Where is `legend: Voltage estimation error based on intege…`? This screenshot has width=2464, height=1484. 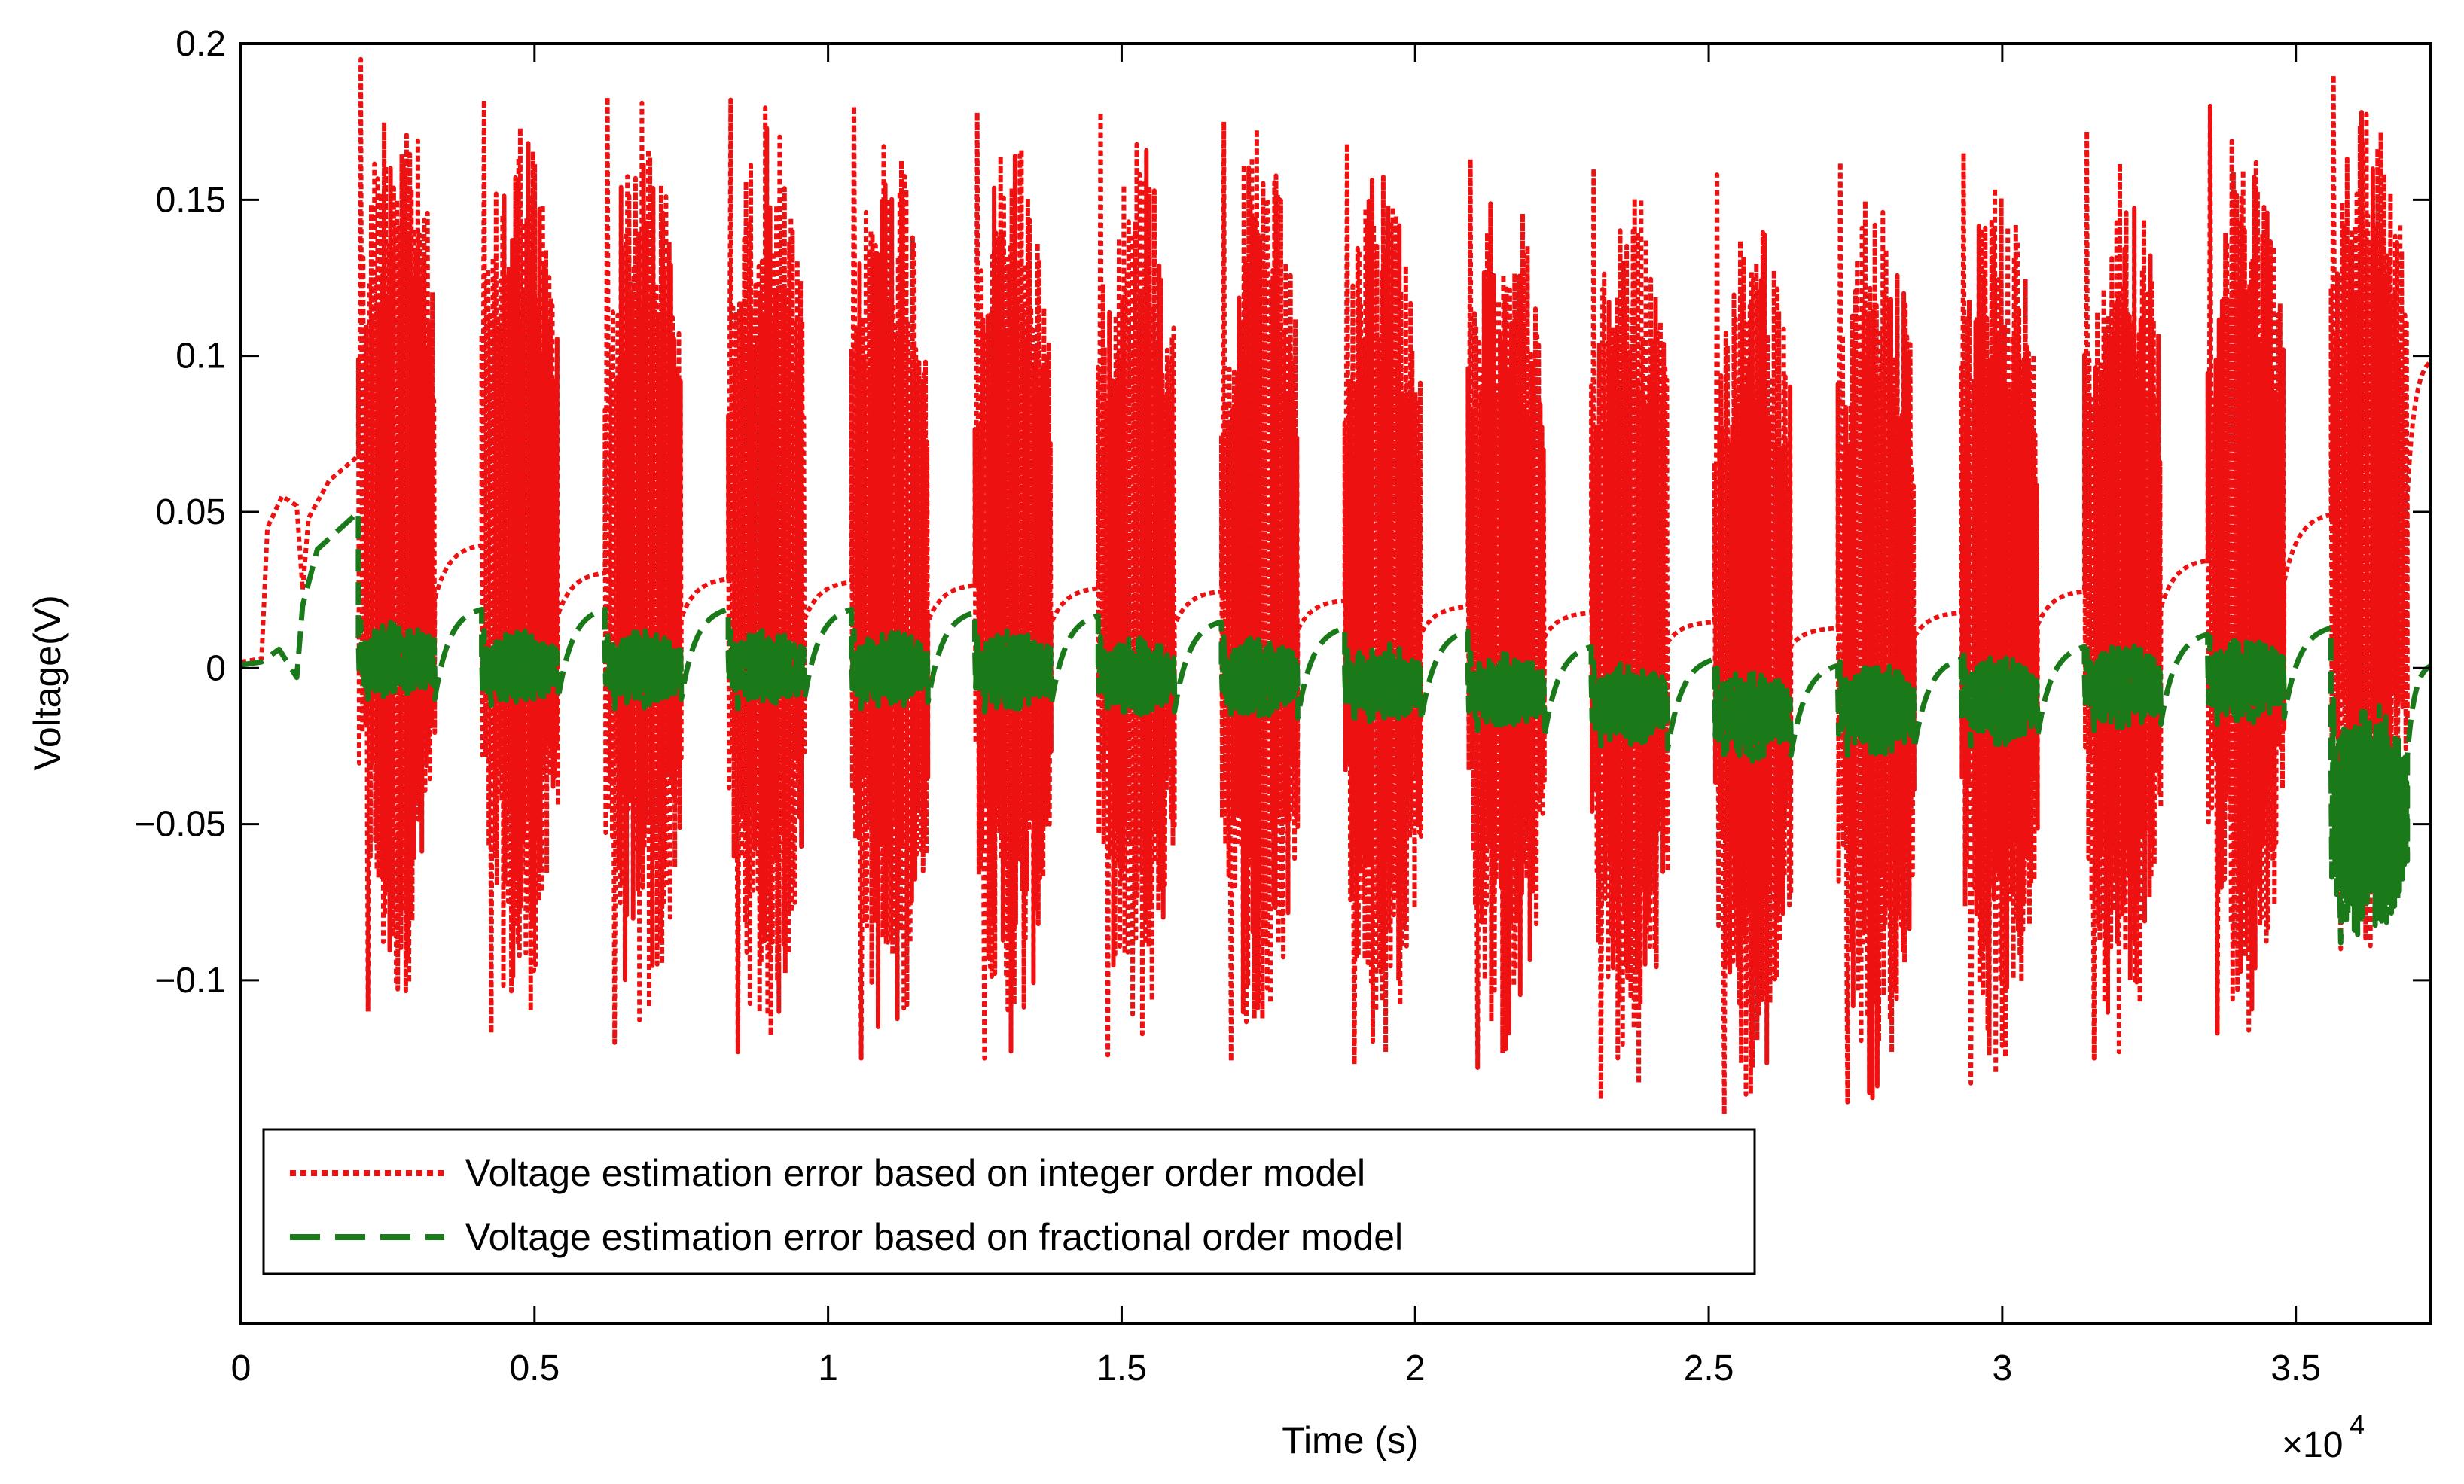 legend: Voltage estimation error based on intege… is located at coordinates (1009, 1201).